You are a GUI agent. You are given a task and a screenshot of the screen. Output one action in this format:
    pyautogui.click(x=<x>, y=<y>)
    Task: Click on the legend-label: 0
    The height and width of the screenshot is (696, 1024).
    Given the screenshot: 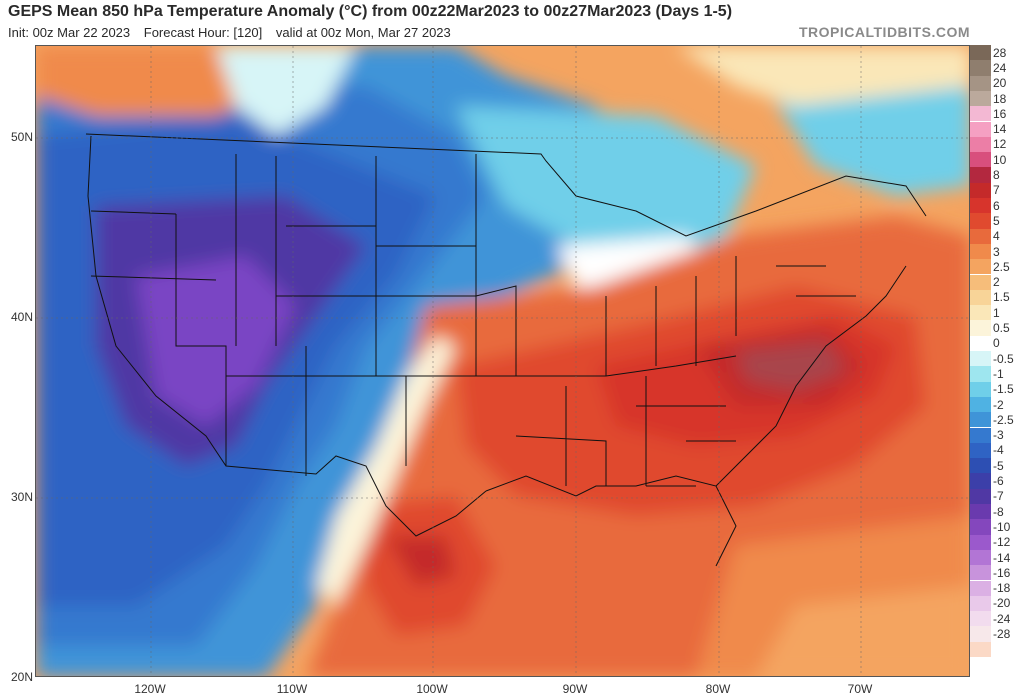 What is the action you would take?
    pyautogui.click(x=996, y=343)
    